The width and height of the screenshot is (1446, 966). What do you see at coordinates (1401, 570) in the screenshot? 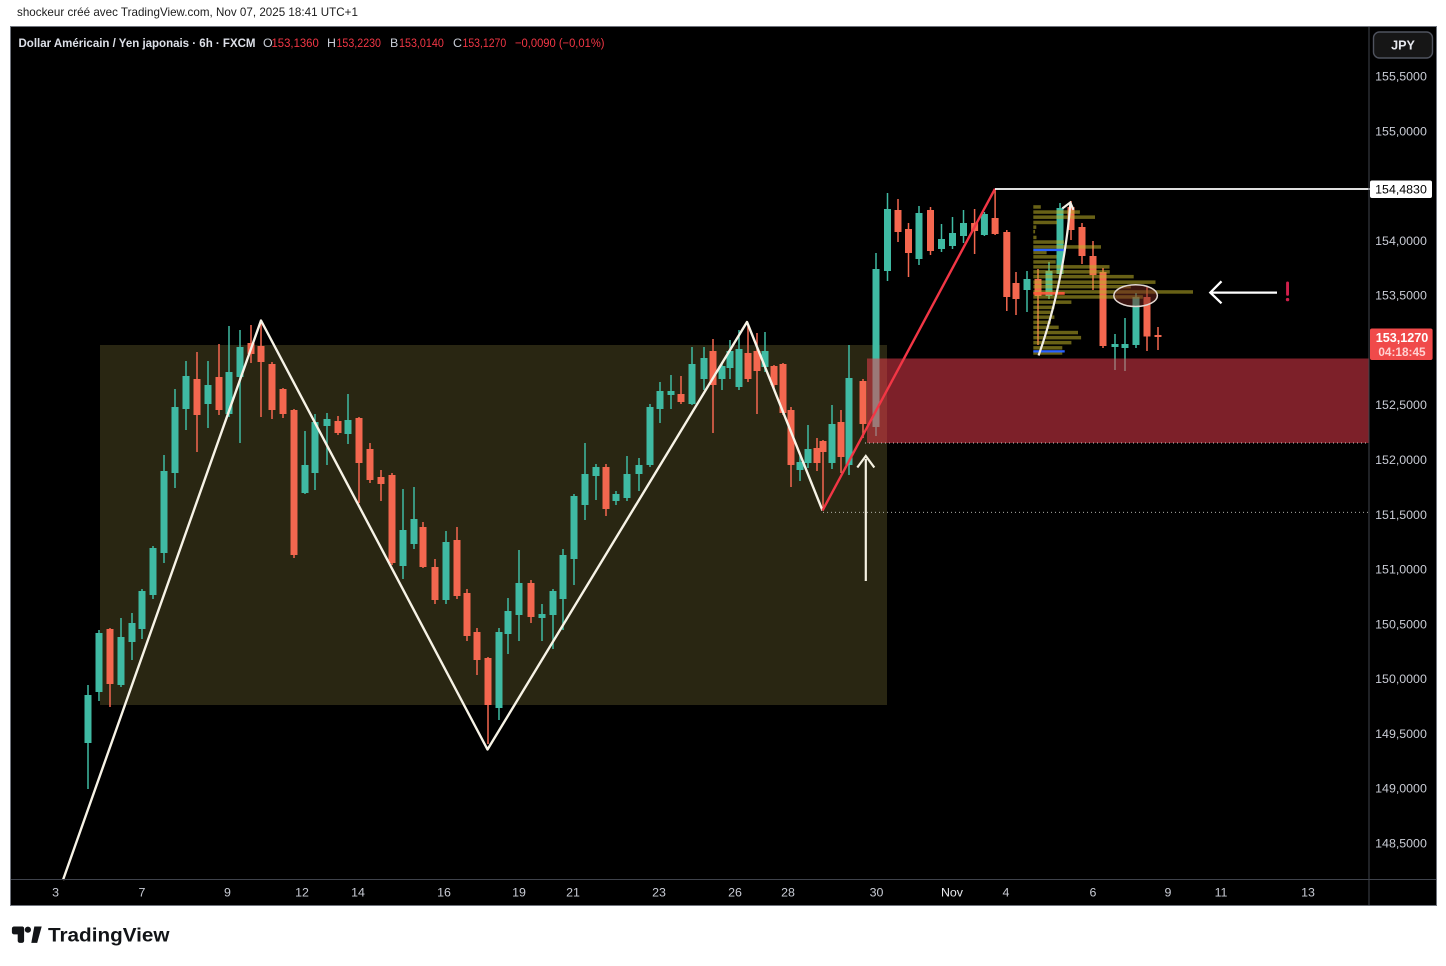
I see `svg-text: 151,0000` at bounding box center [1401, 570].